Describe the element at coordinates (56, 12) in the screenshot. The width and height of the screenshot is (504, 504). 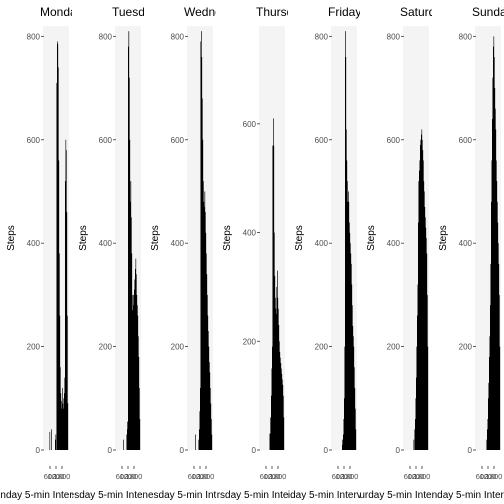
I see `chart-title: Monday` at that location.